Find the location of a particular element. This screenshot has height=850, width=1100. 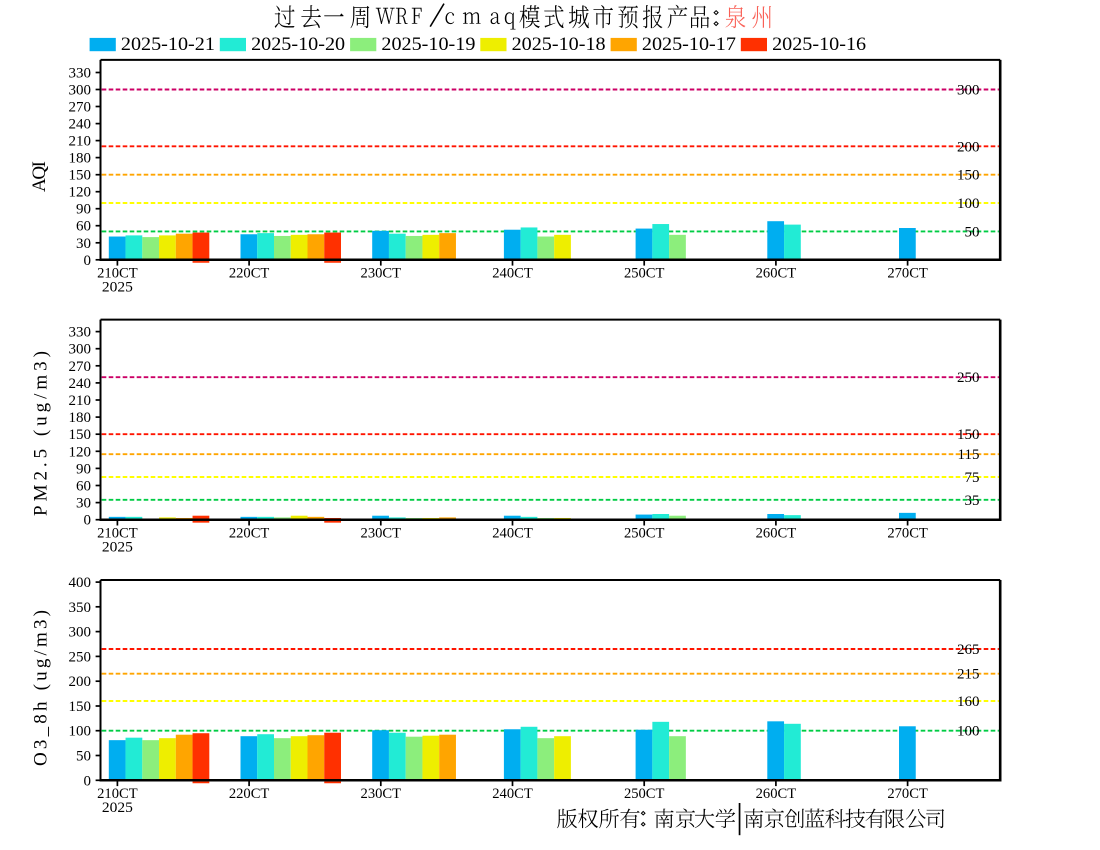

svg-text: 400 is located at coordinates (80, 583).